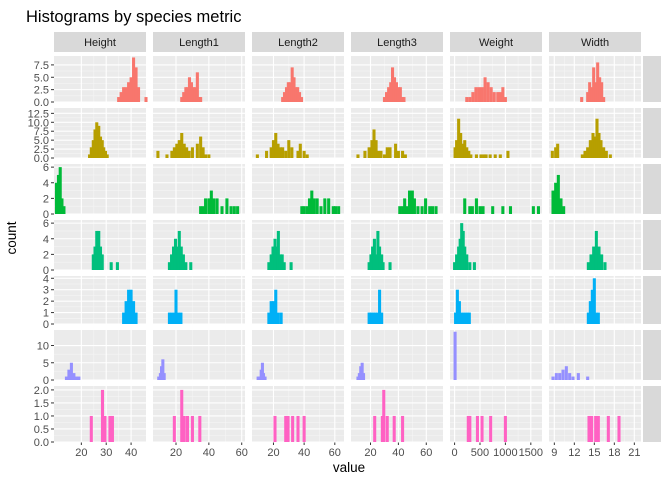 This screenshot has height=485, width=672. I want to click on x-tick-label: 1000, so click(505, 453).